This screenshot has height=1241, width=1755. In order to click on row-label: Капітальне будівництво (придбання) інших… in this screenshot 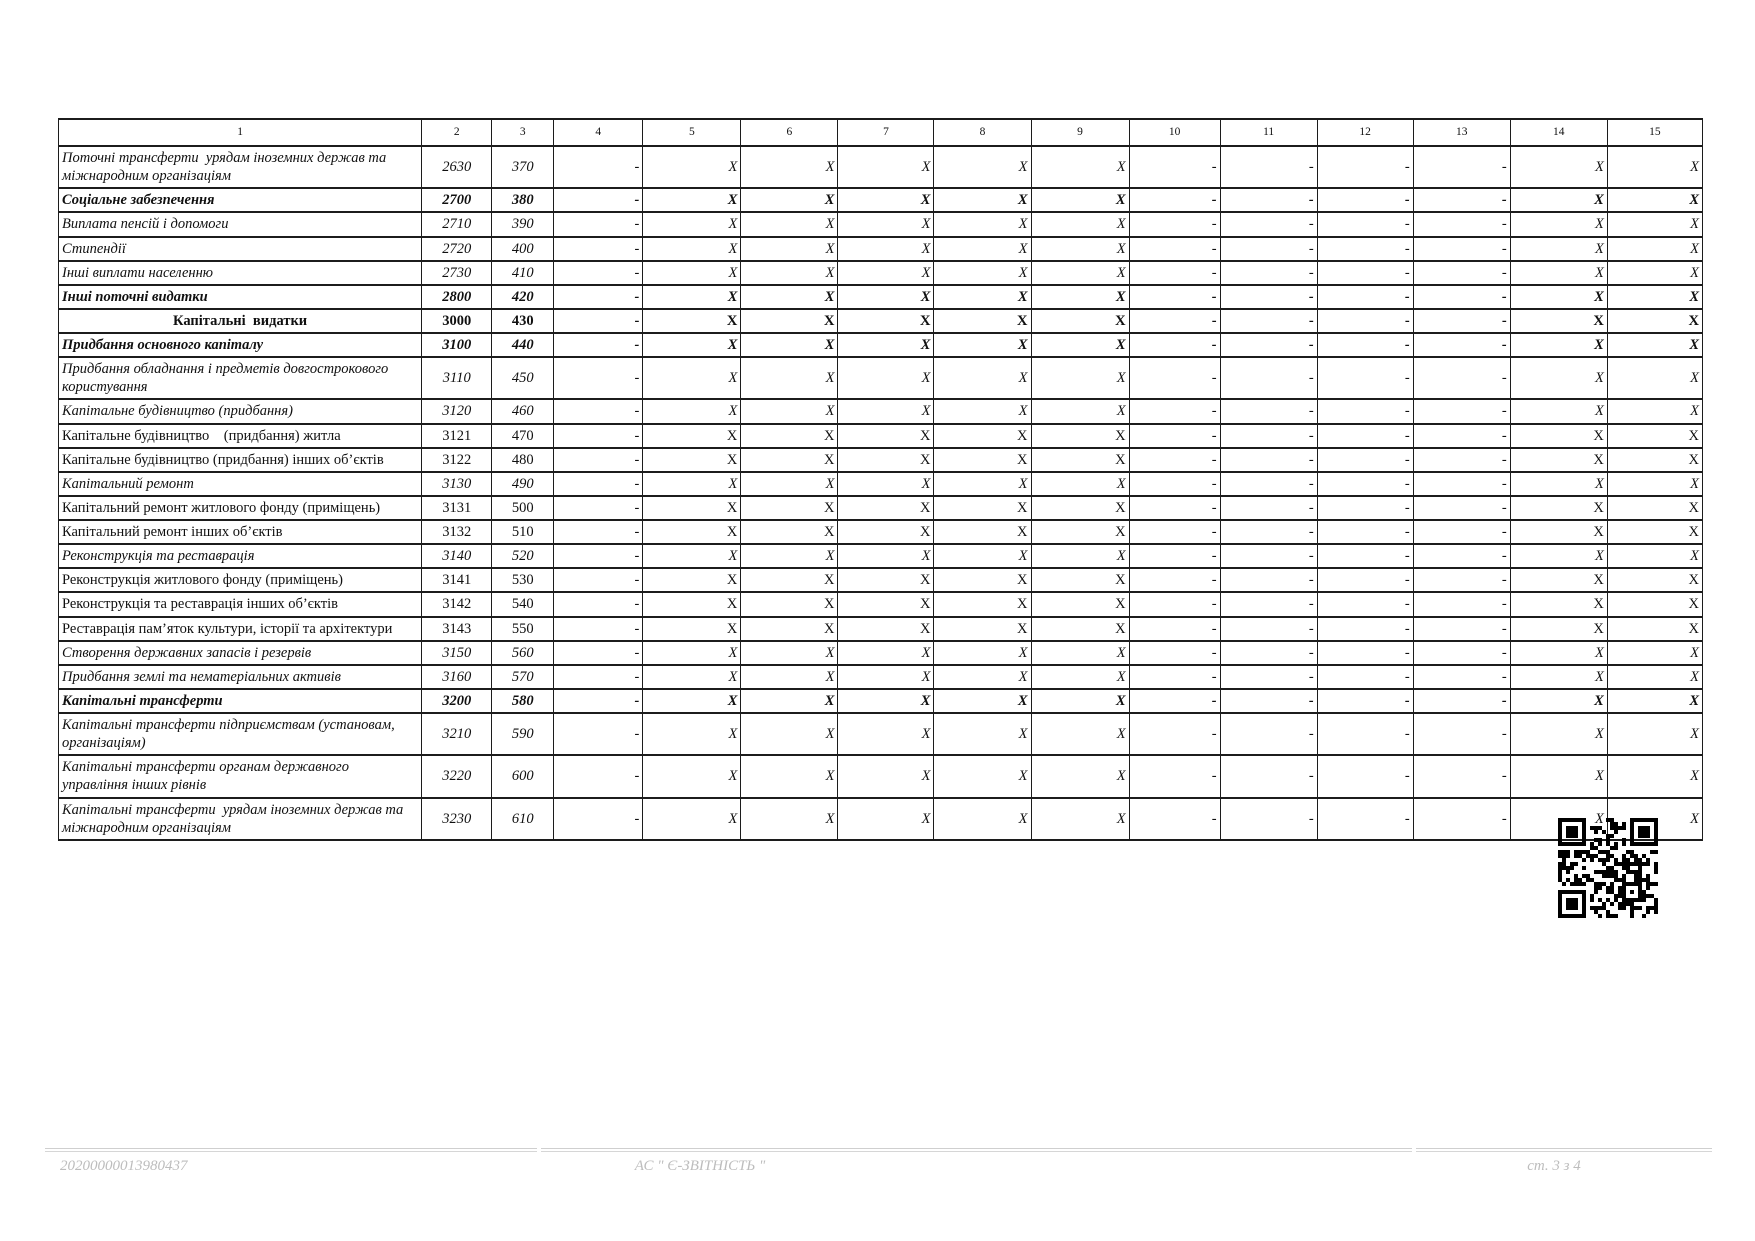, I will do `click(240, 459)`.